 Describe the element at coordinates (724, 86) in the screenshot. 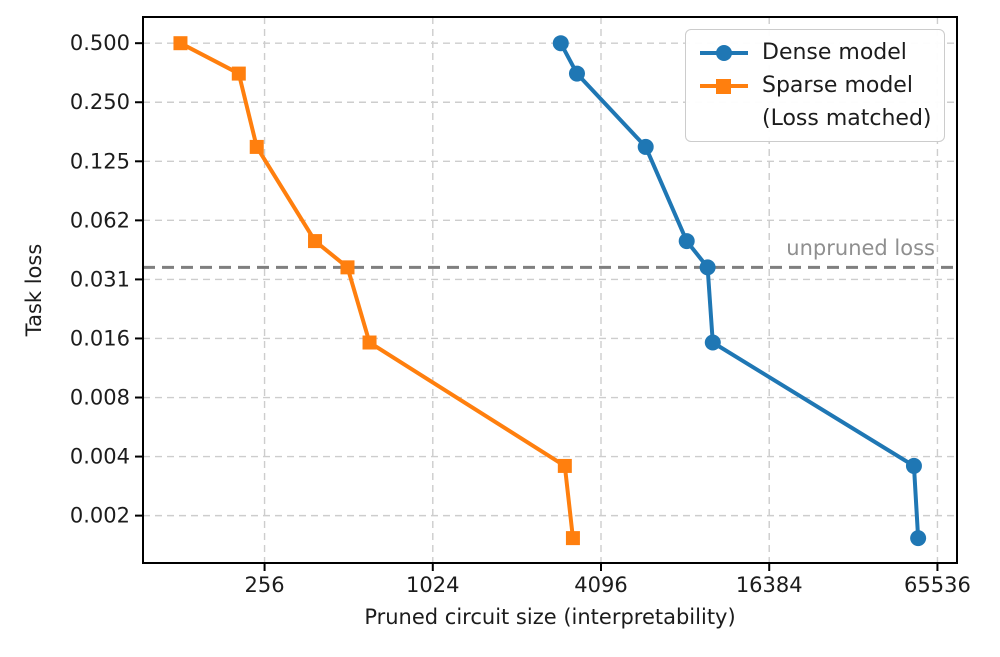

I see `sparse-model-marker-icon` at that location.